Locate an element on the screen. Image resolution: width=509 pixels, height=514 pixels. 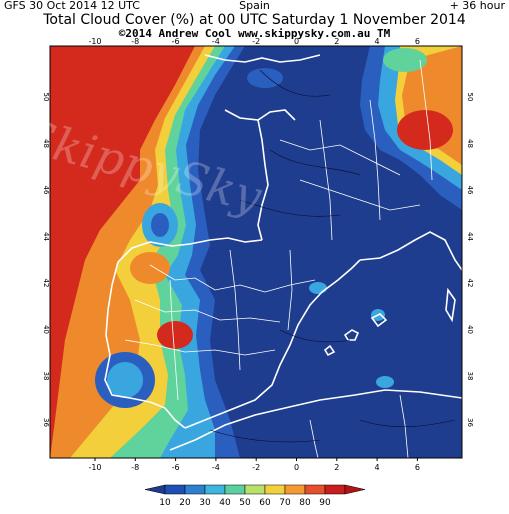
lat-tick-label-right: 38 is located at coordinates (470, 376).